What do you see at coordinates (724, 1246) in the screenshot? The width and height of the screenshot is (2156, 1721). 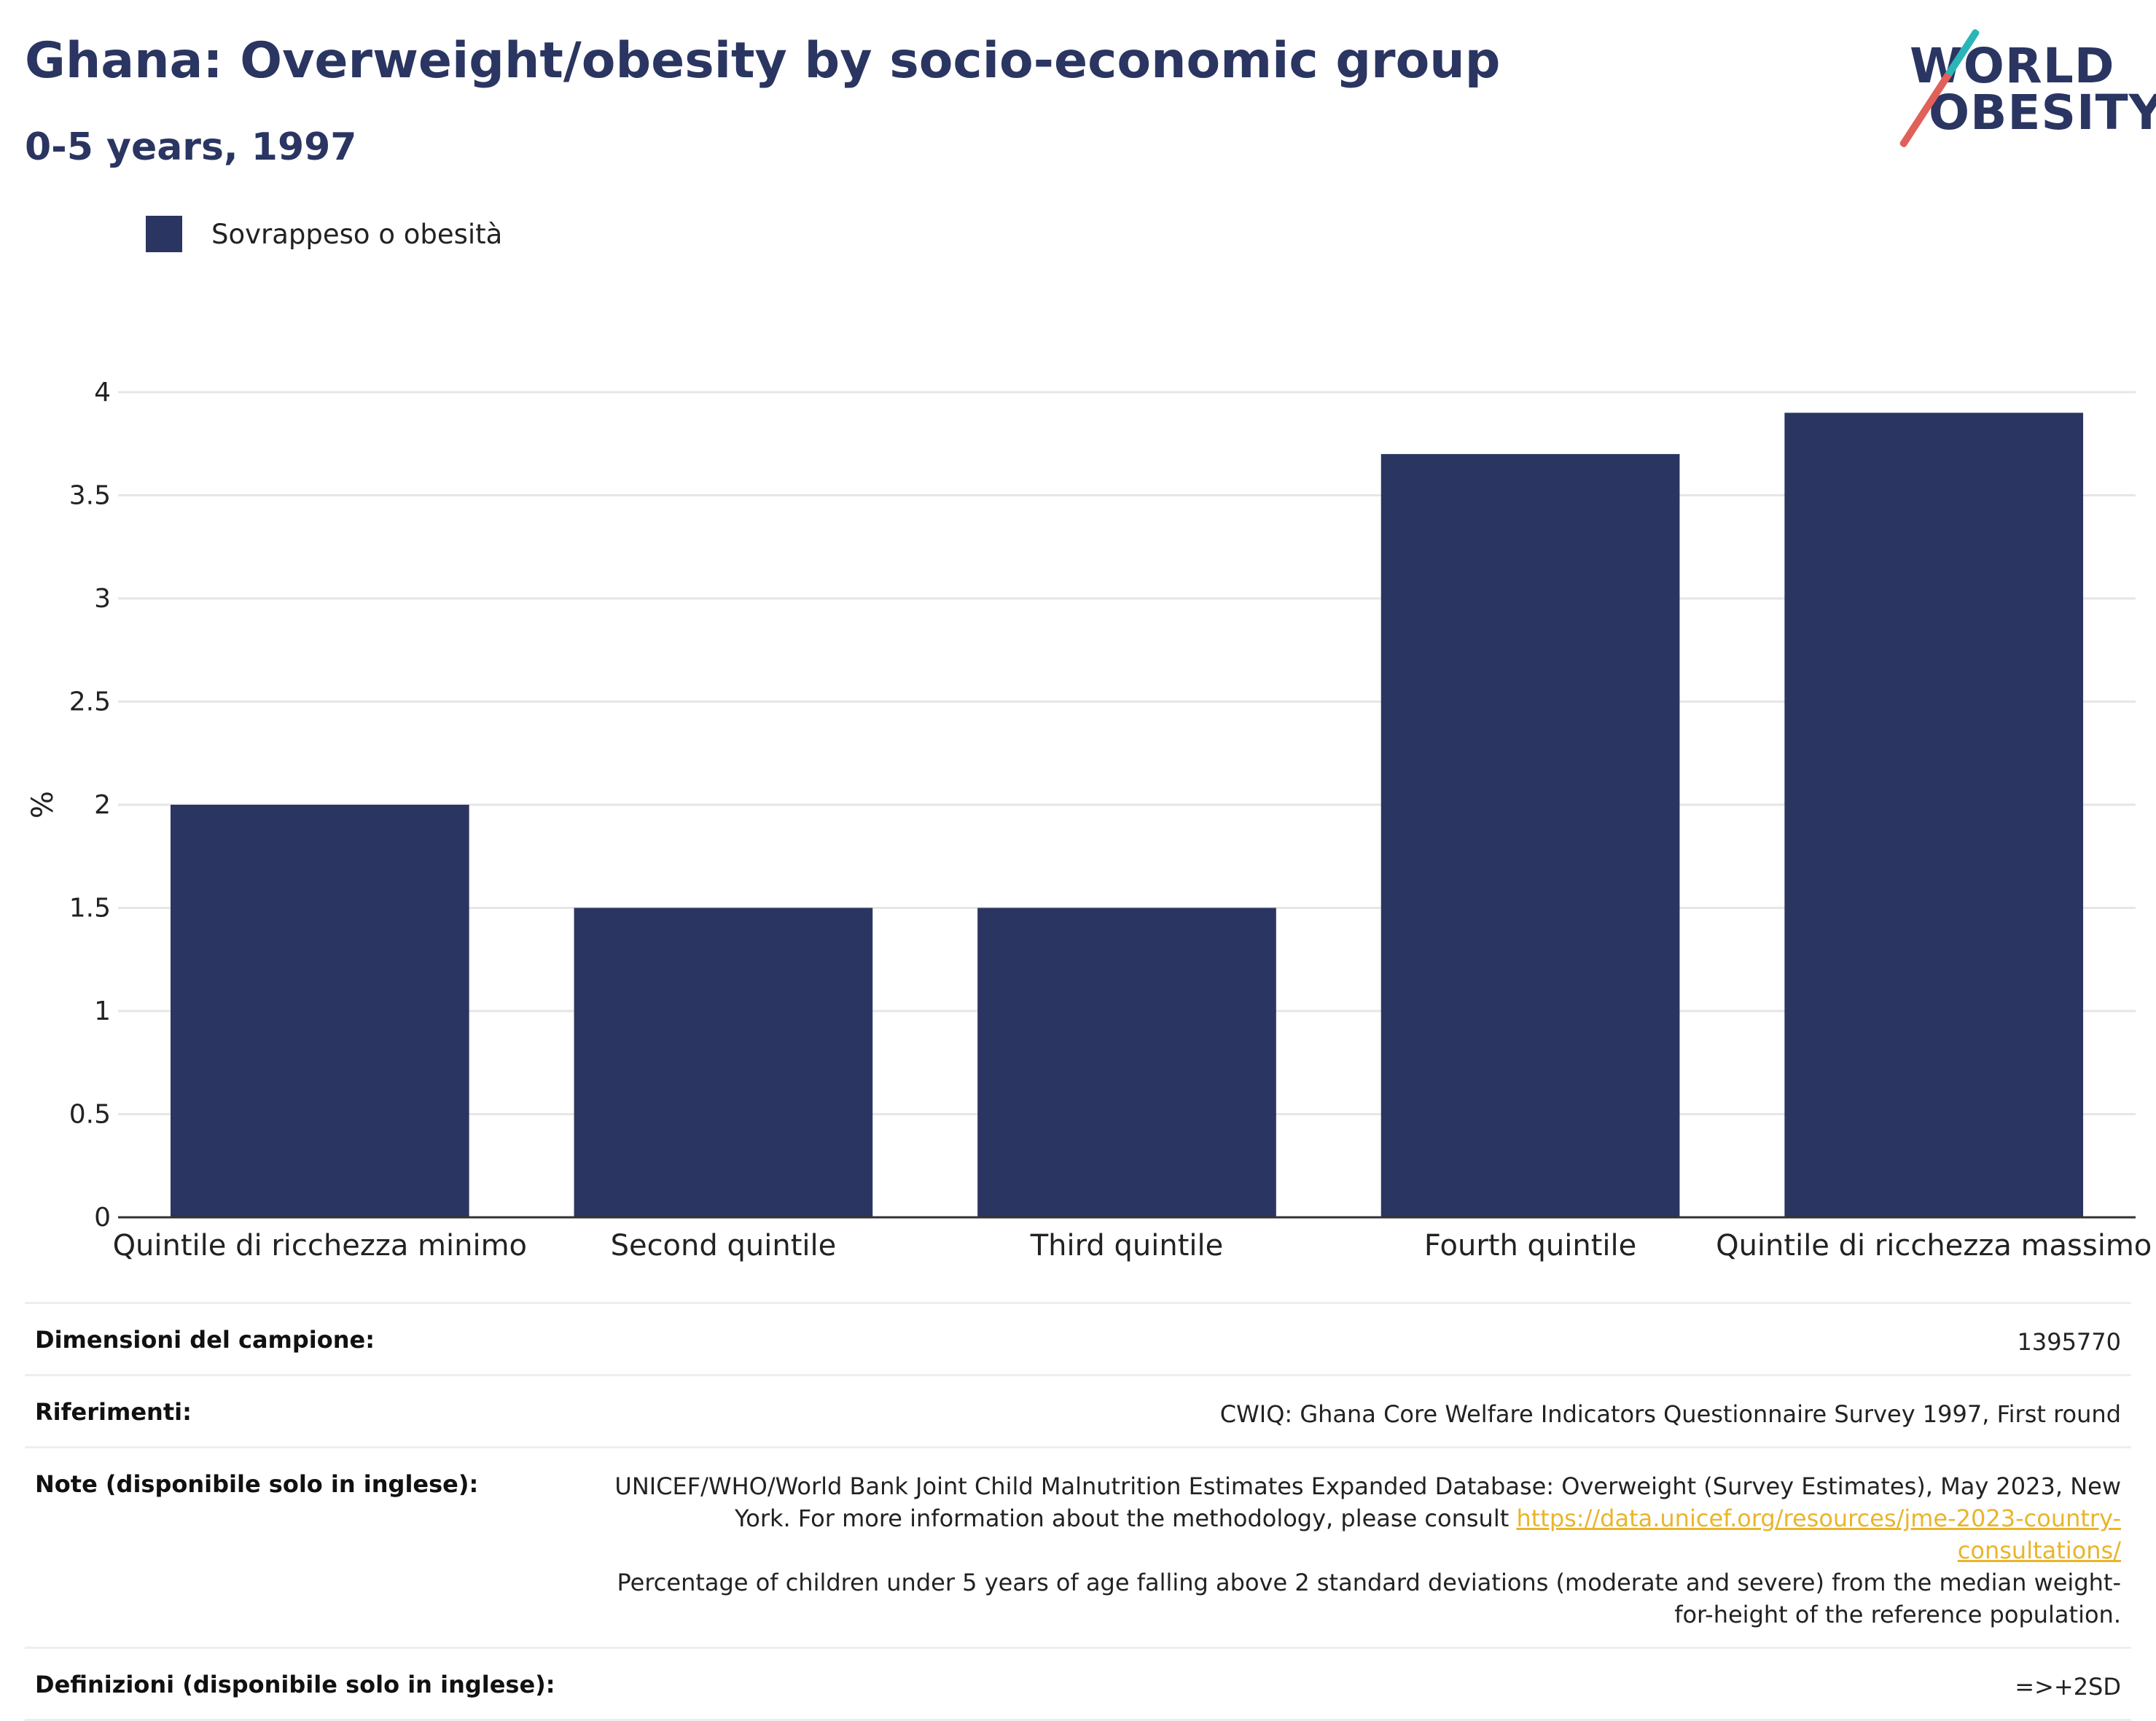 I see `x-category-label: Second quintile` at bounding box center [724, 1246].